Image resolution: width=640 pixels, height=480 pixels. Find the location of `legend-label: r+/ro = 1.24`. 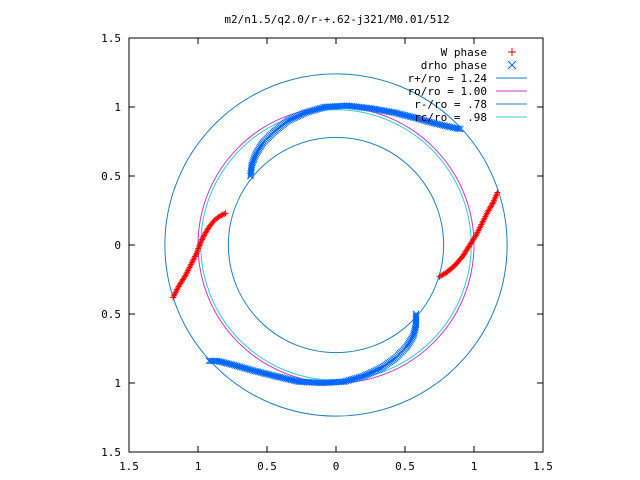

legend-label: r+/ro = 1.24 is located at coordinates (448, 78).